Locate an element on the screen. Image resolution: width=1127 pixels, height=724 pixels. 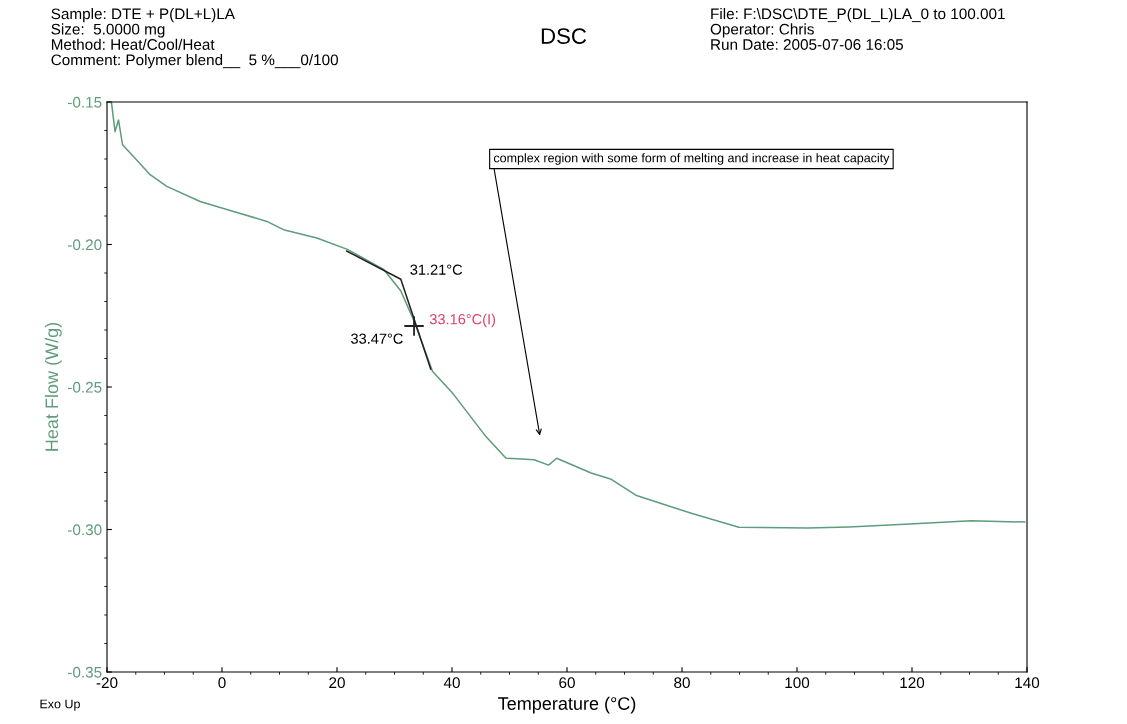
y-tick-label: -0.30 is located at coordinates (85, 530).